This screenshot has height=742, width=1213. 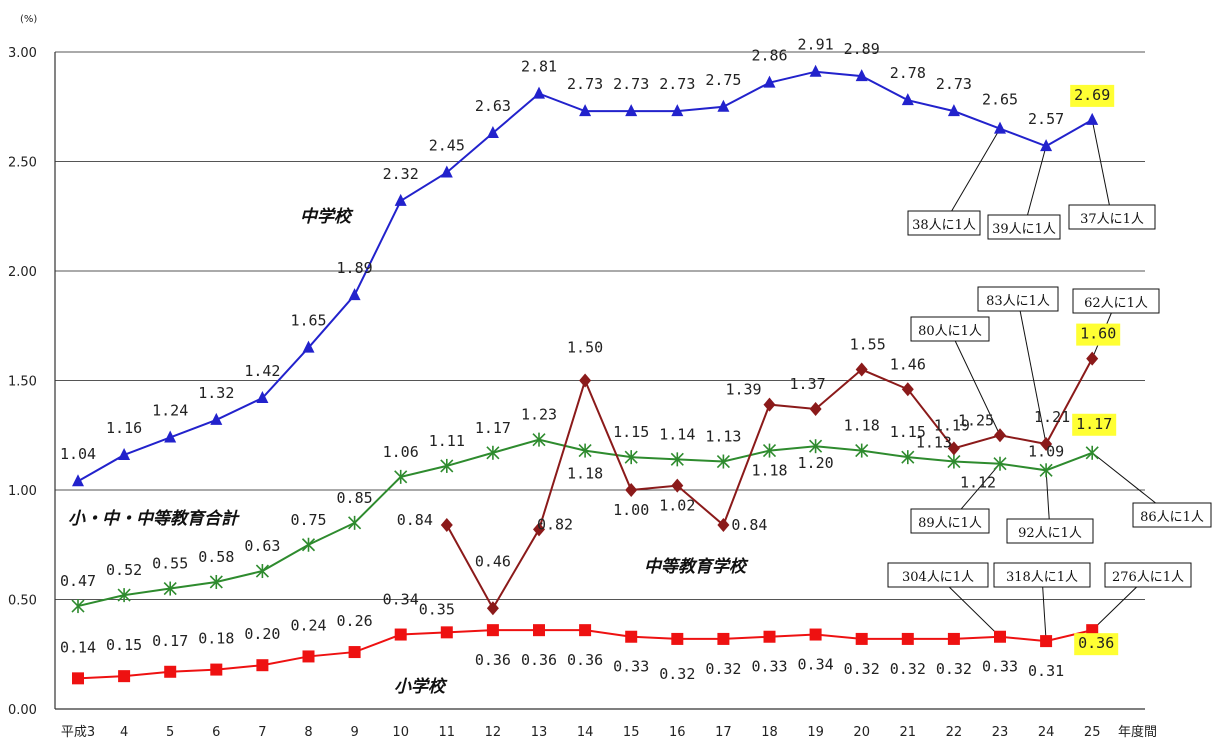 What do you see at coordinates (1042, 577) in the screenshot?
I see `callout-text: 318人に1人` at bounding box center [1042, 577].